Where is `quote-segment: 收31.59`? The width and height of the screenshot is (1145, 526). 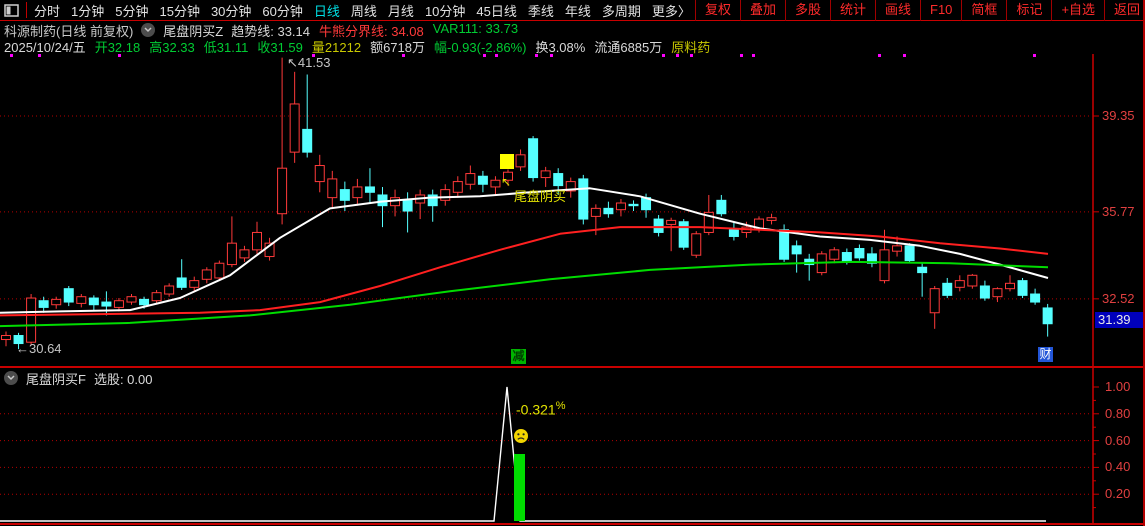 quote-segment: 收31.59 is located at coordinates (280, 47).